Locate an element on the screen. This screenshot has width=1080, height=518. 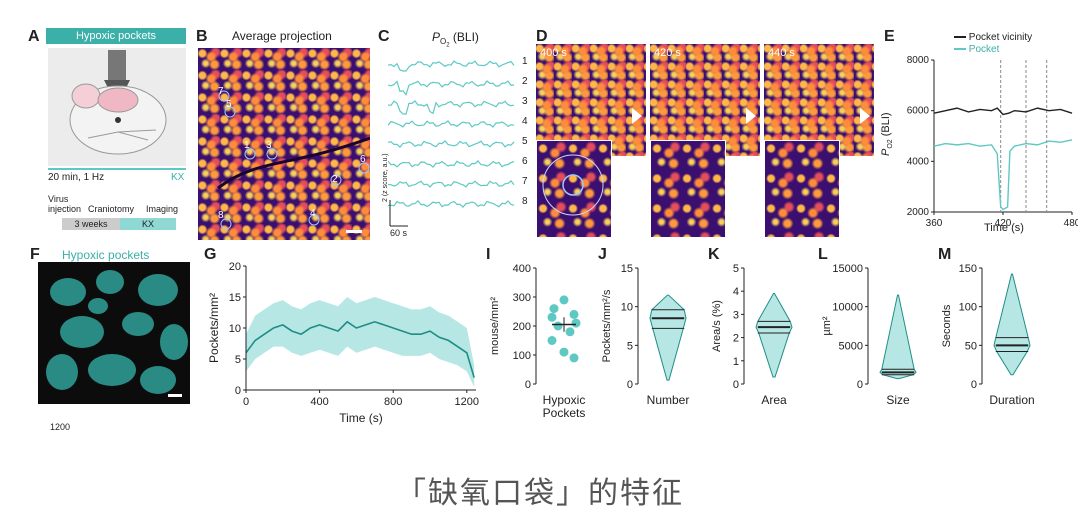
panel-a-kx2: KX is located at coordinates (178, 177).